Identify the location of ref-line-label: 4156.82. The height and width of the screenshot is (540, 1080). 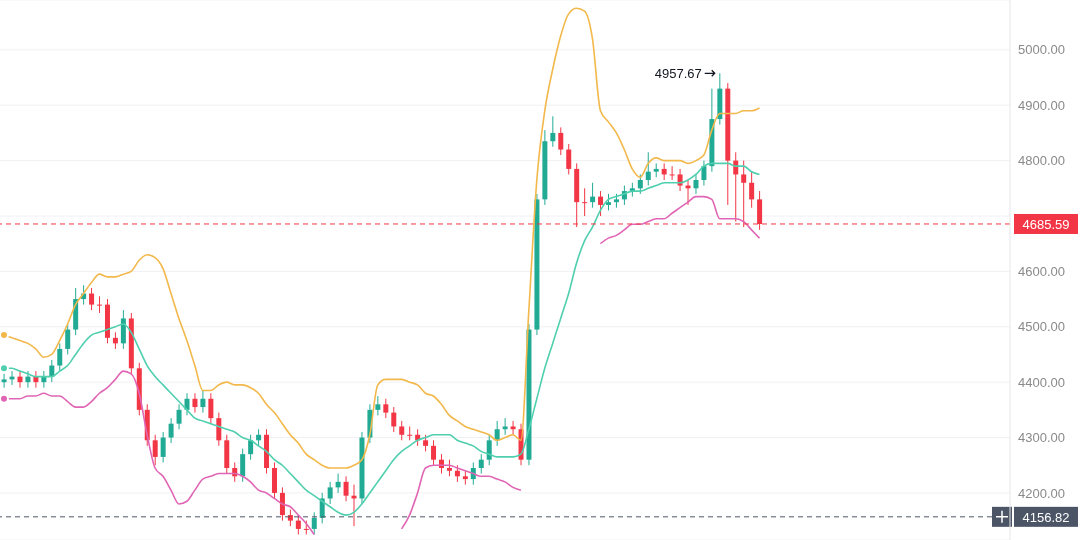
(1046, 517).